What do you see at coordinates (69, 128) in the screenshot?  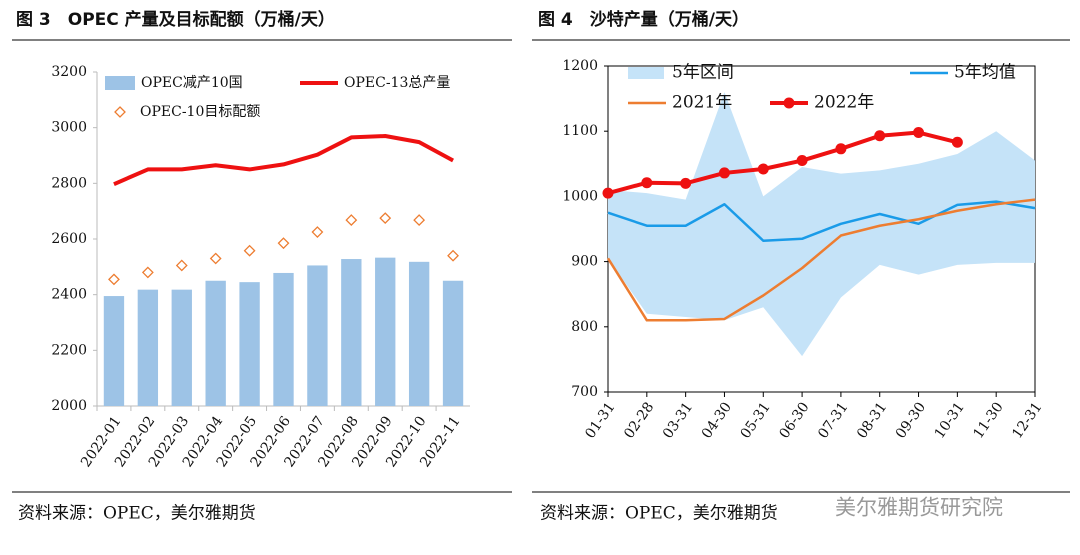 I see `y-tick-label: 3000` at bounding box center [69, 128].